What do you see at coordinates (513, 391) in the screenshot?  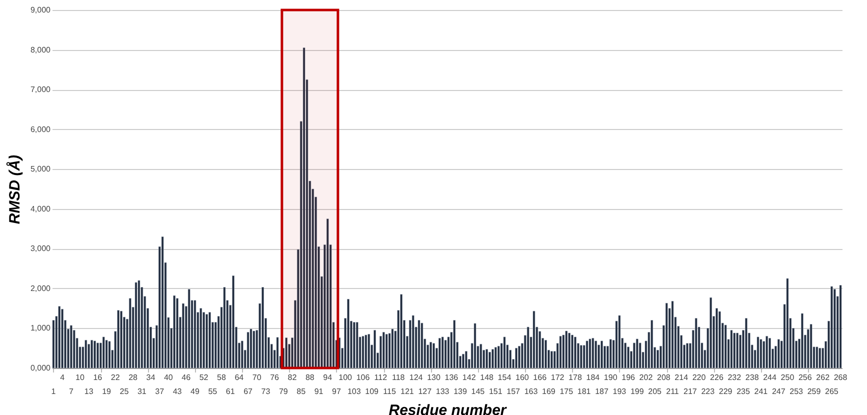 I see `x-tick-label: 157` at bounding box center [513, 391].